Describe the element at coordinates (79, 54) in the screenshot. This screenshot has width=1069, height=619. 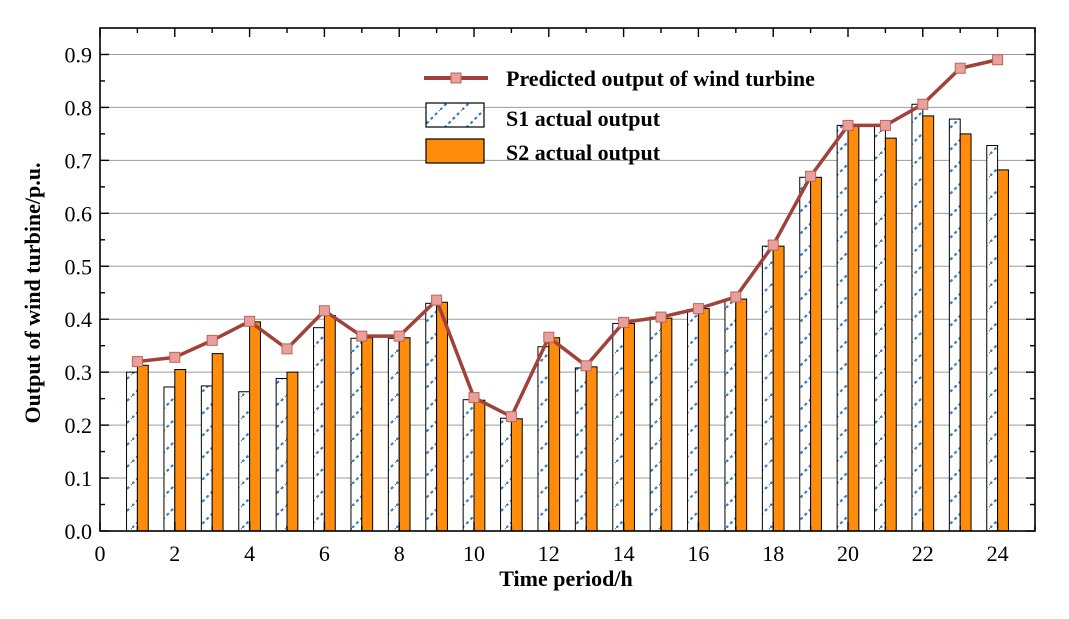
I see `y-tick-label-9: 0.9` at that location.